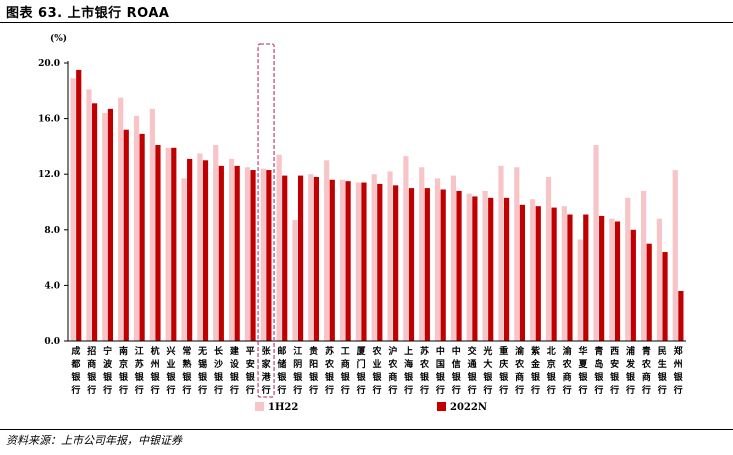  I want to click on x-category-label: 贵阳银行, so click(313, 370).